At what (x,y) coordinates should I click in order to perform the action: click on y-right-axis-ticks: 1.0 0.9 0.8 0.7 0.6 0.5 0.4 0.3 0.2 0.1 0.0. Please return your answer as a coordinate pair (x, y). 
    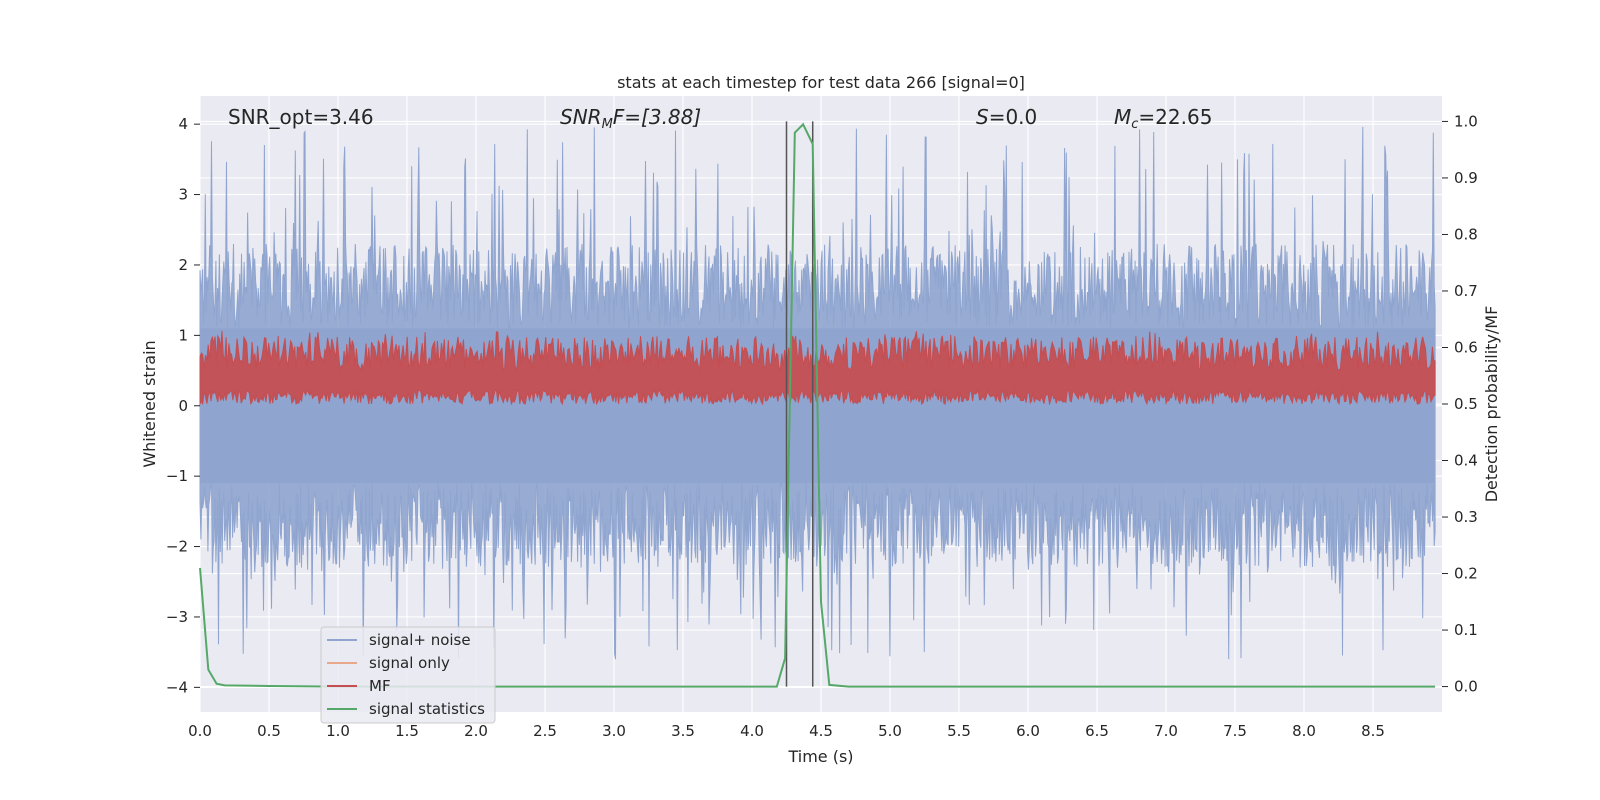
    Looking at the image, I should click on (1460, 404).